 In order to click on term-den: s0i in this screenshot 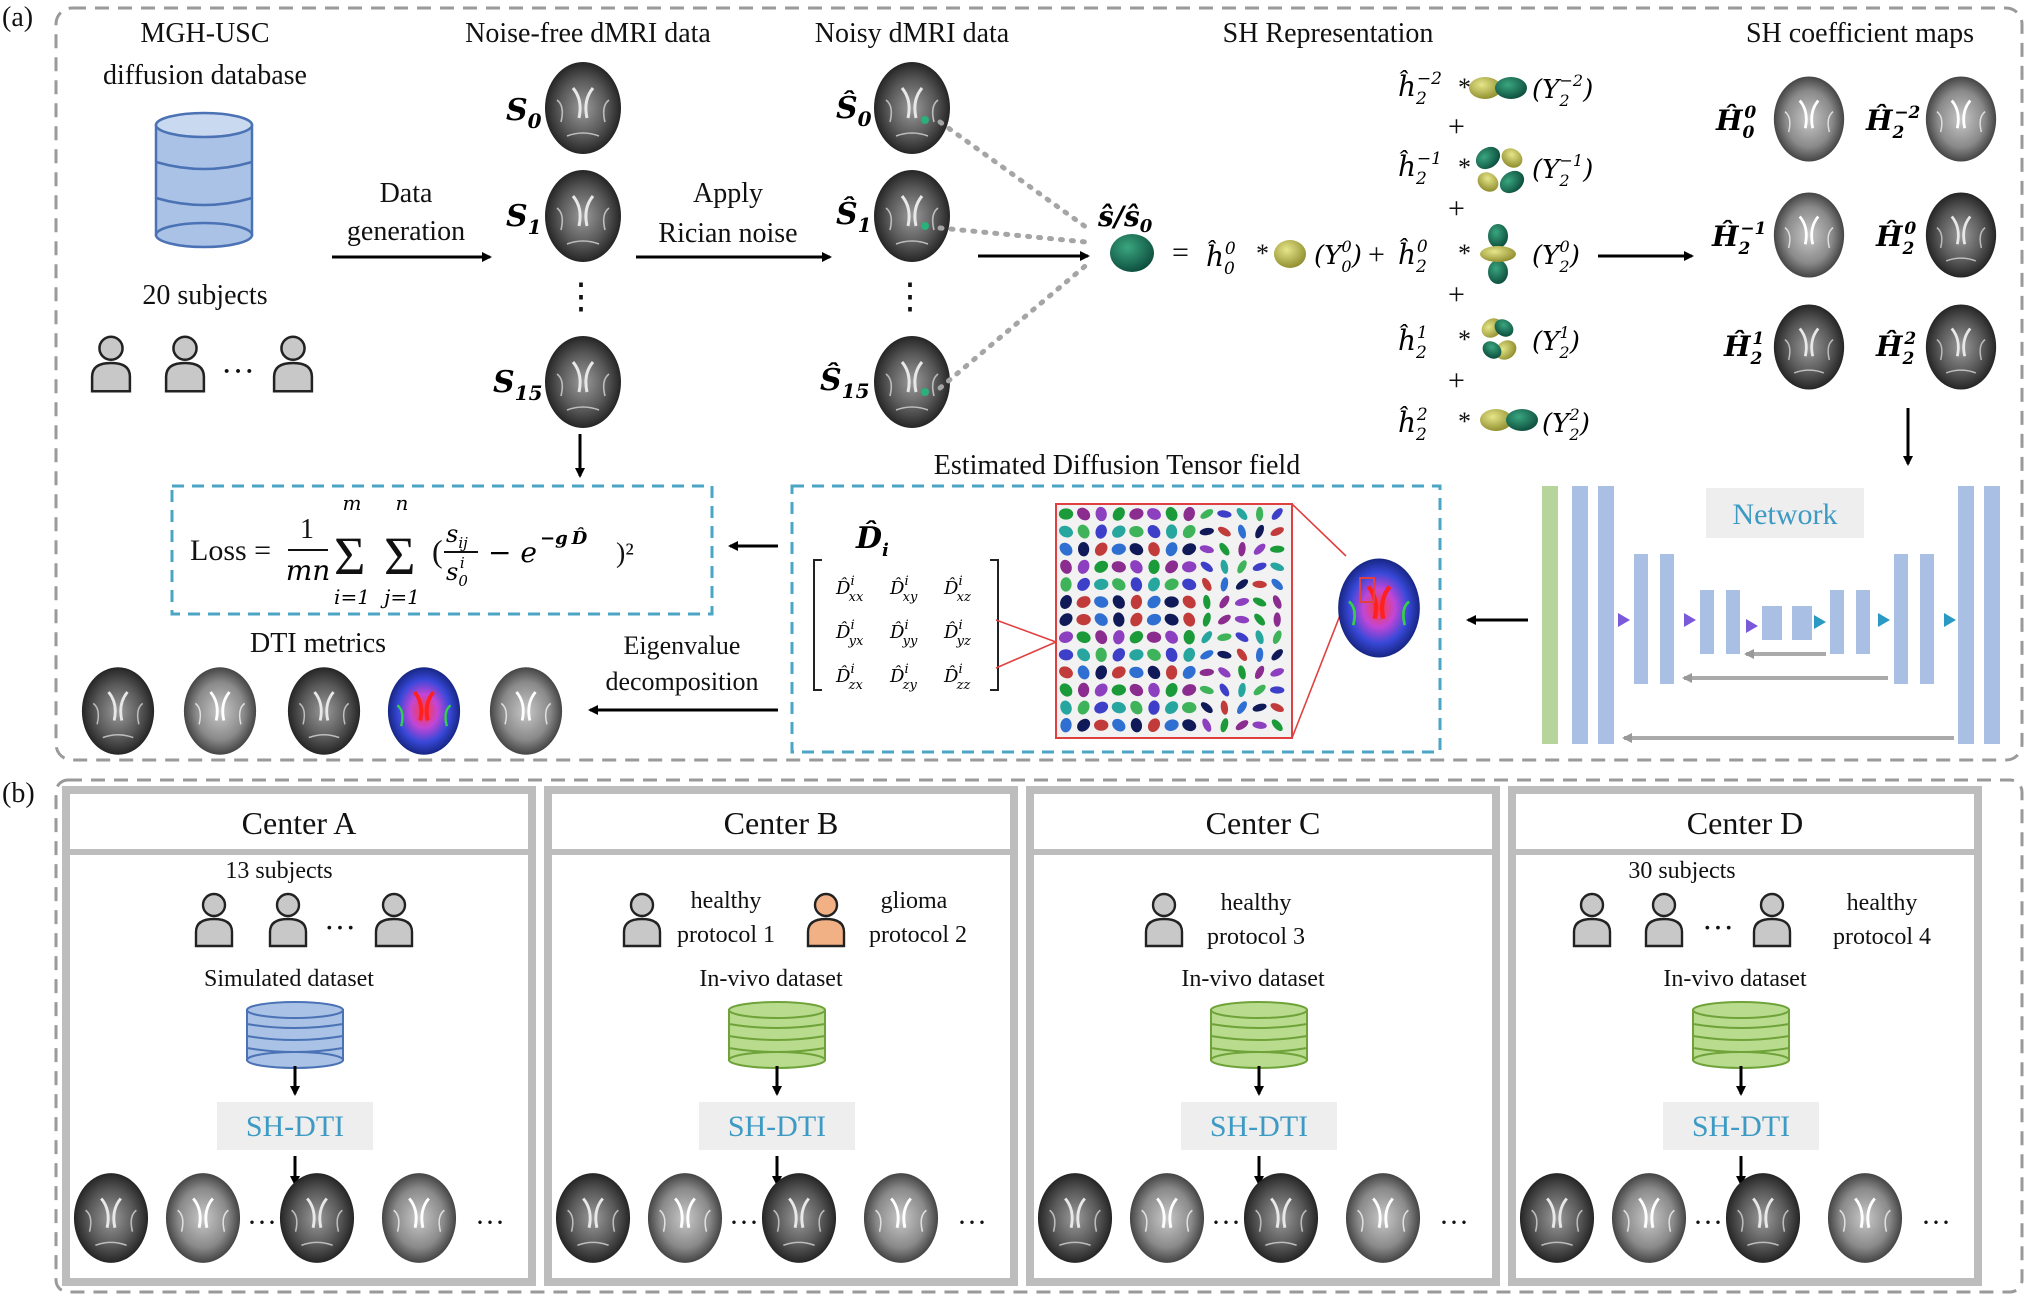, I will do `click(457, 572)`.